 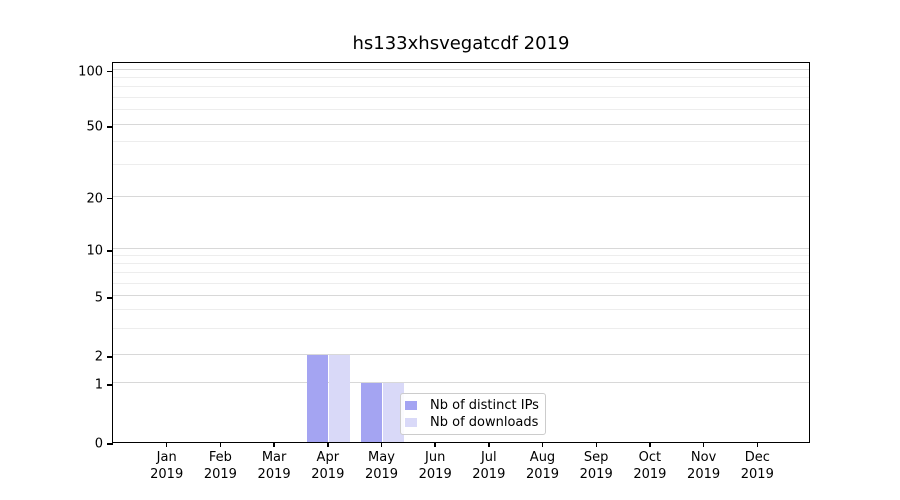 I want to click on legend-entry-downloads: Nb of downloads, so click(x=475, y=422).